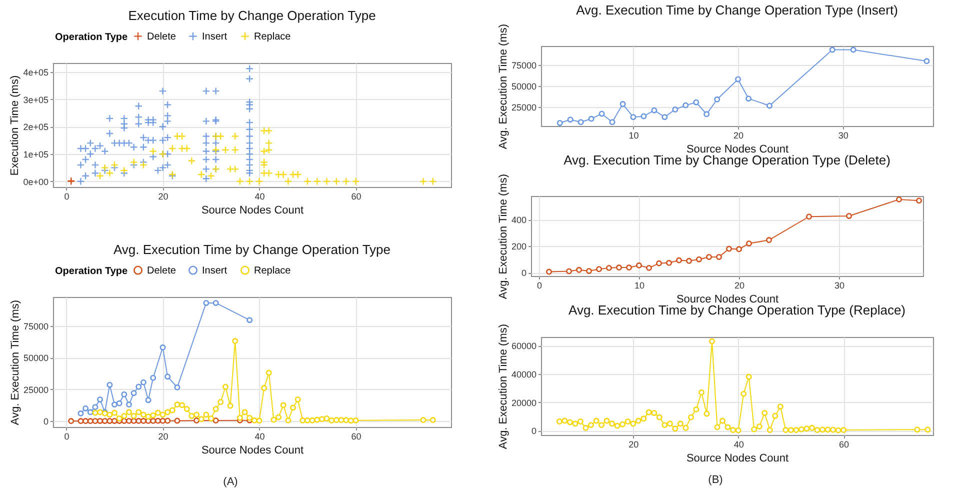  Describe the element at coordinates (35, 127) in the screenshot. I see `y-tick-label: 2e+05` at that location.